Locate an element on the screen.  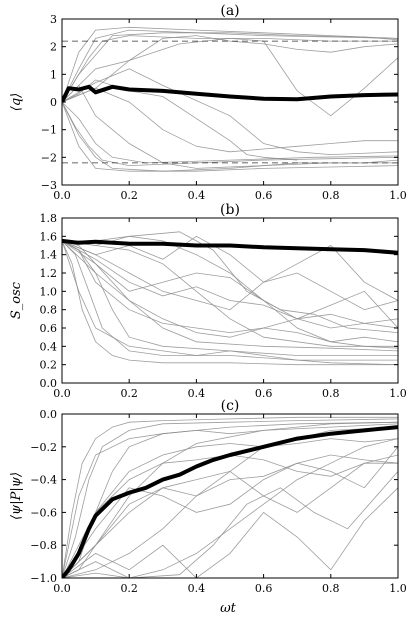
y-axis-label-a: ⟨q⟩ is located at coordinates (16, 102).